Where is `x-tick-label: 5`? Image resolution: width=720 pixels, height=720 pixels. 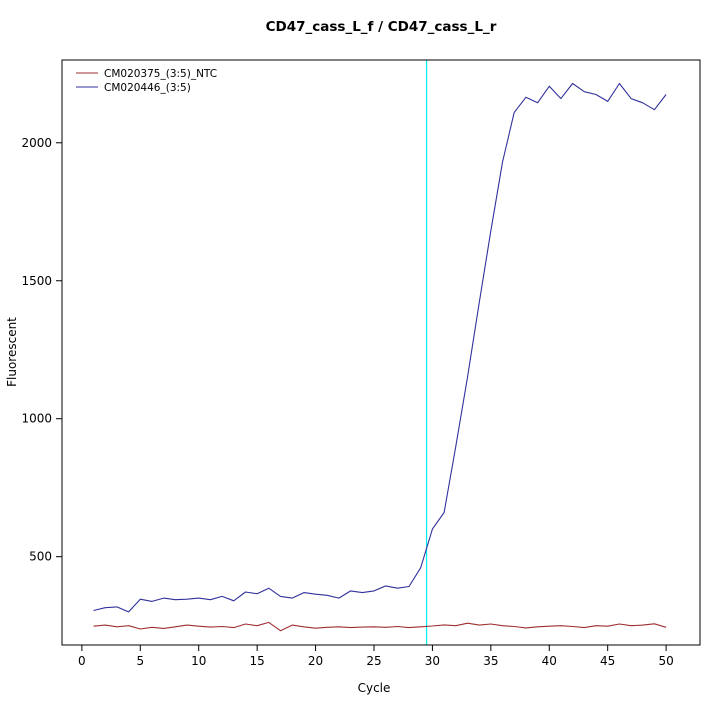
x-tick-label: 5 is located at coordinates (140, 661).